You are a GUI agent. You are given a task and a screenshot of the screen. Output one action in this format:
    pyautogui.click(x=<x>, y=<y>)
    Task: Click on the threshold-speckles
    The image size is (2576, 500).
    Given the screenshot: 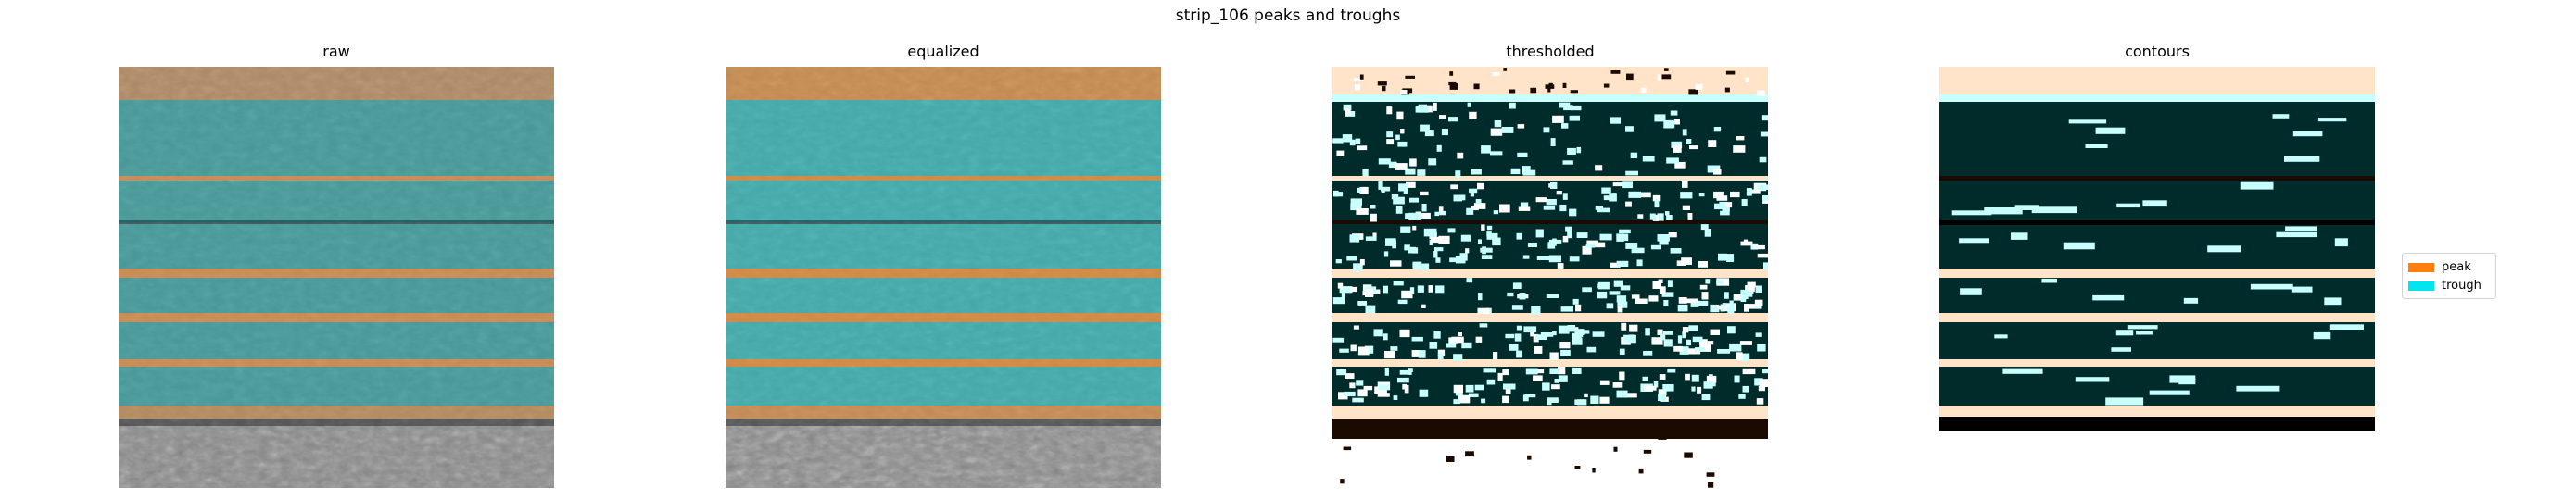 What is the action you would take?
    pyautogui.click(x=1550, y=278)
    